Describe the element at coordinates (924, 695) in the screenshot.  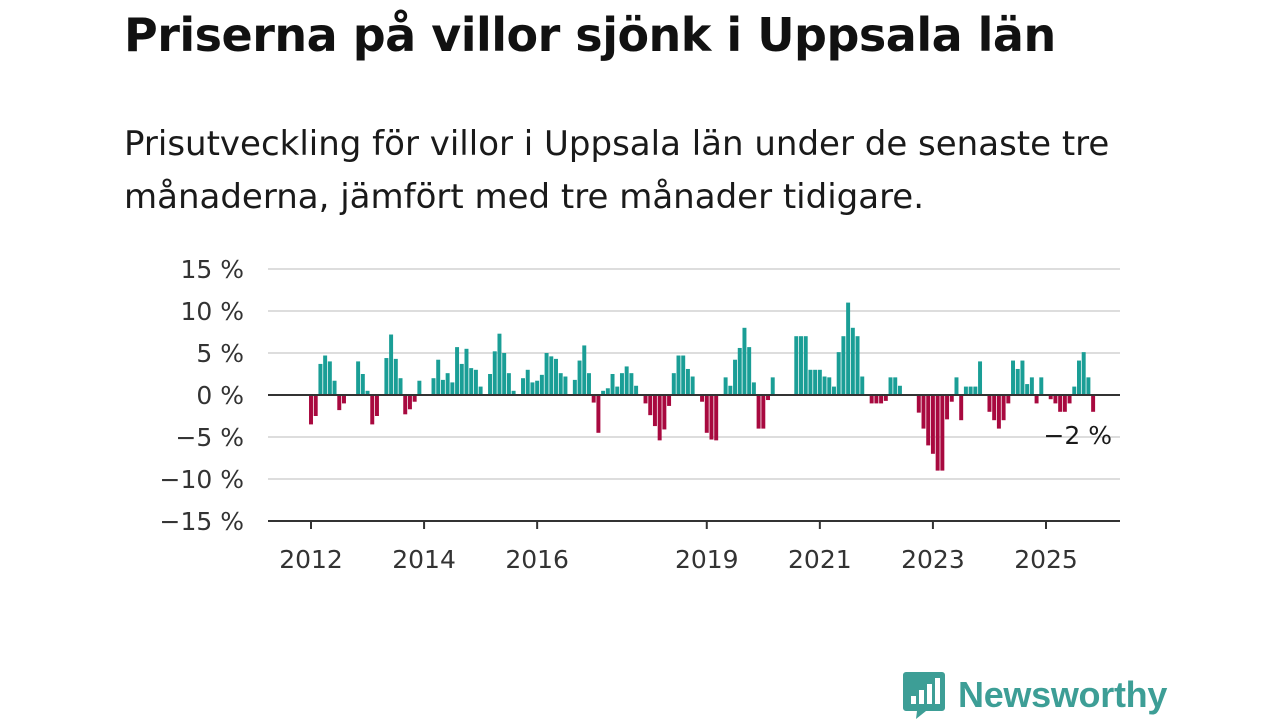
I see `newsworthy-logo-icon` at that location.